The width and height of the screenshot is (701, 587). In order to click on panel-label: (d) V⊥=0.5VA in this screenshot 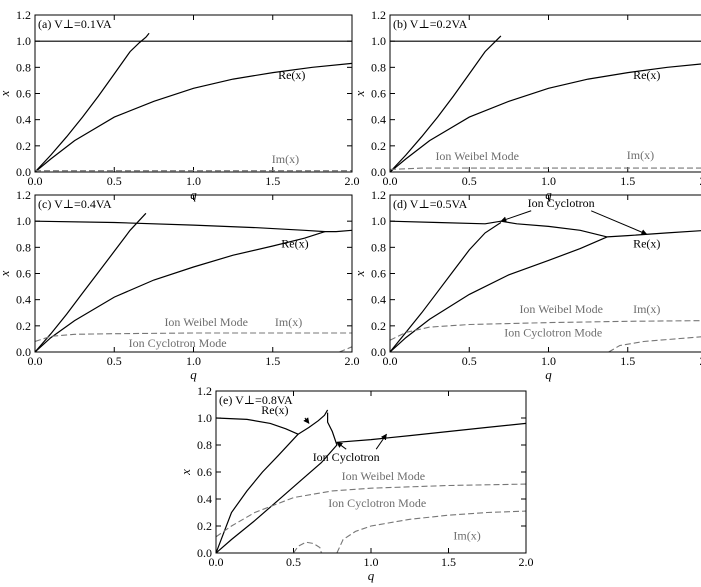, I will do `click(430, 204)`.